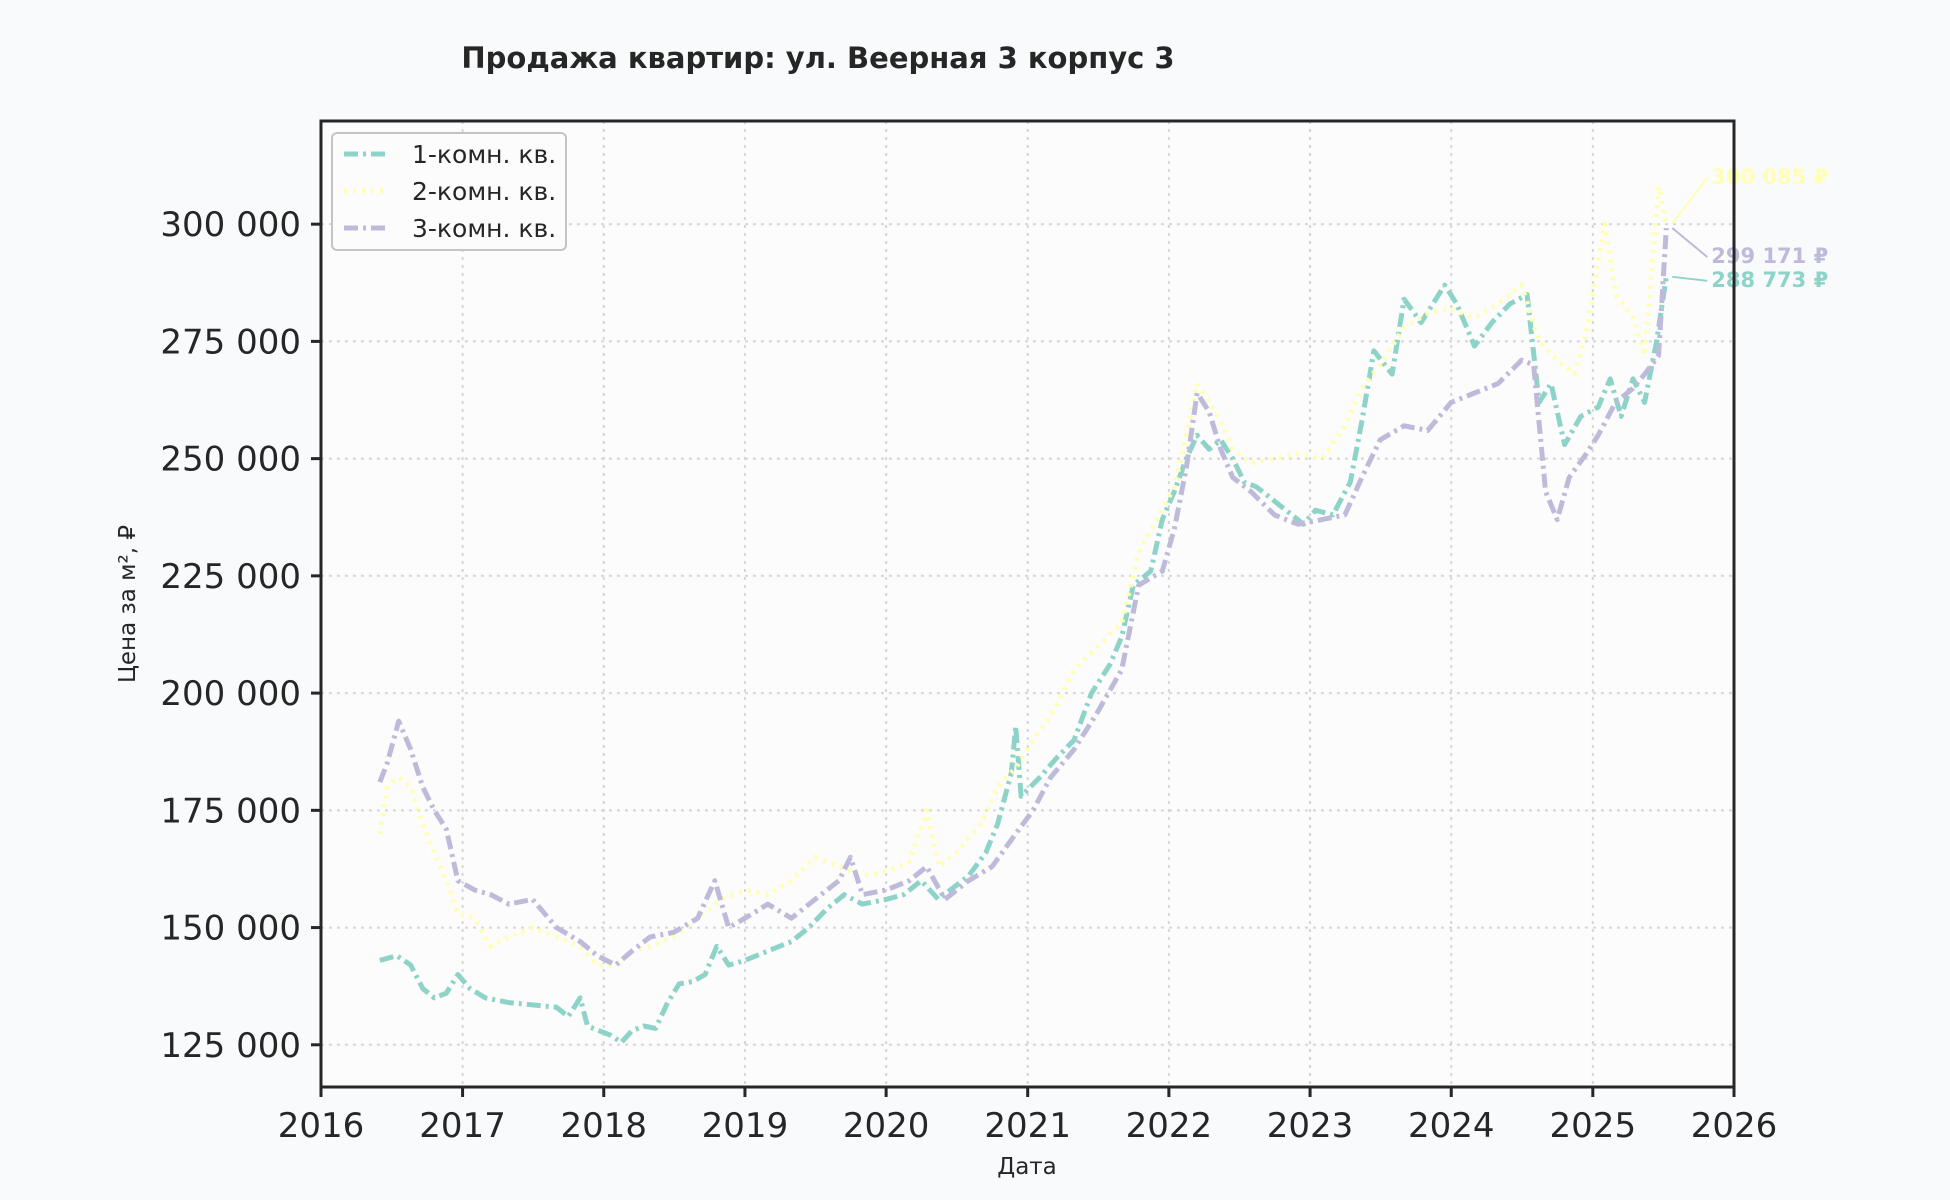 Image resolution: width=1950 pixels, height=1200 pixels. Describe the element at coordinates (745, 1126) in the screenshot. I see `x-tick-label: 2019` at that location.